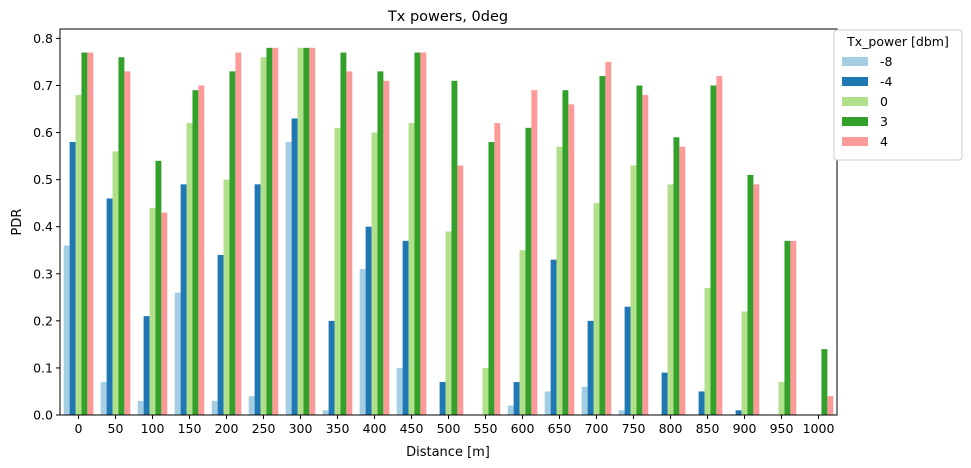  I want to click on x-tick-label: 750, so click(634, 428).